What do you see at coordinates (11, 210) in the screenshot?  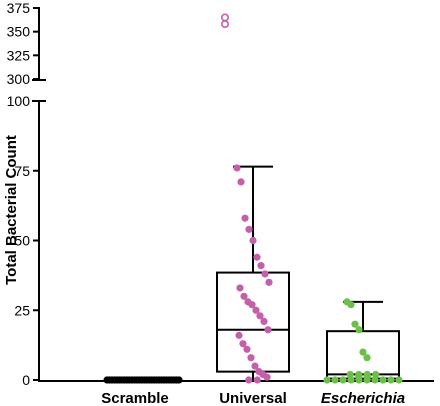 I see `y-axis-title: Total Bacterial Count` at bounding box center [11, 210].